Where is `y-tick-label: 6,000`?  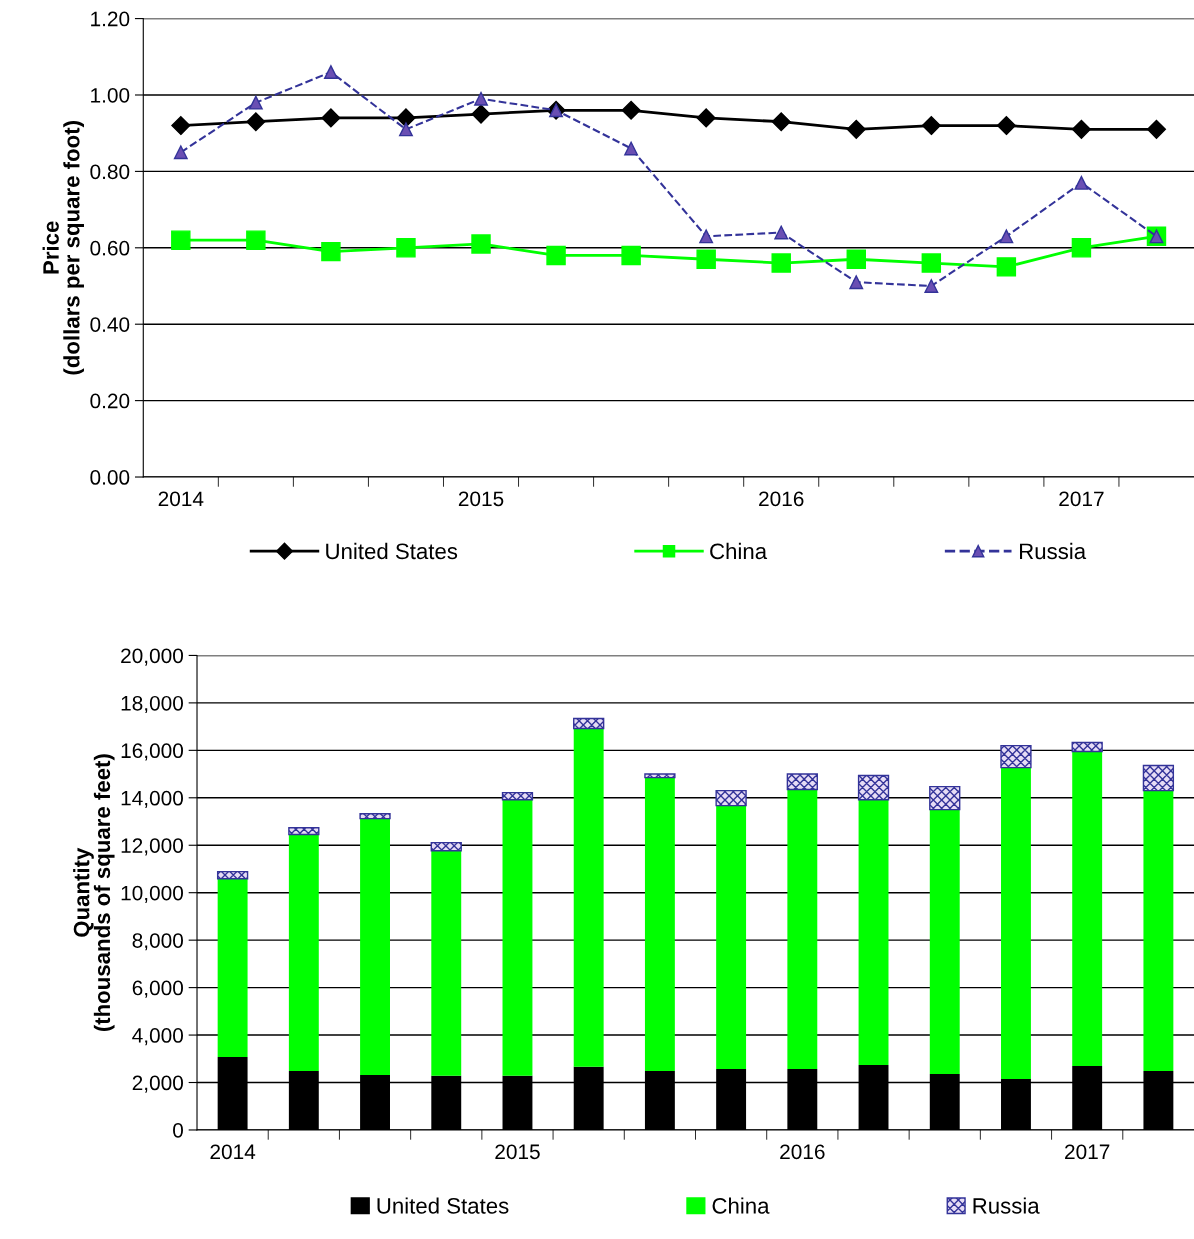
y-tick-label: 6,000 is located at coordinates (158, 989).